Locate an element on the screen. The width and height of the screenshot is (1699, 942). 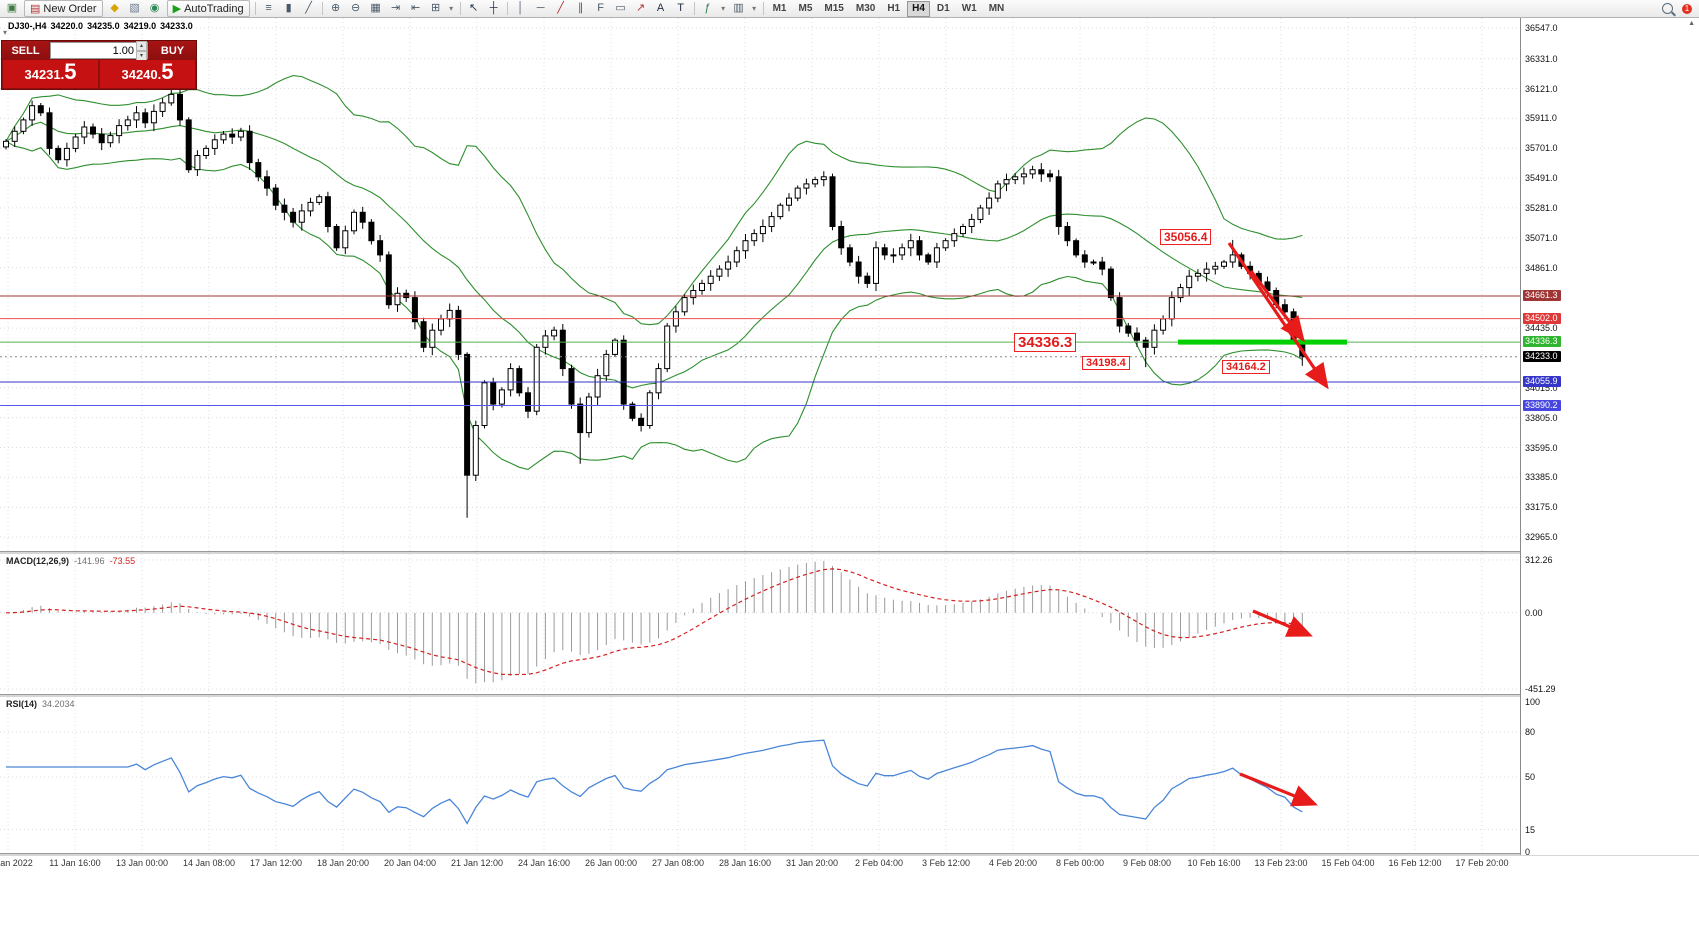
rsi-label: RSI(14) 34.2034 is located at coordinates (40, 704).